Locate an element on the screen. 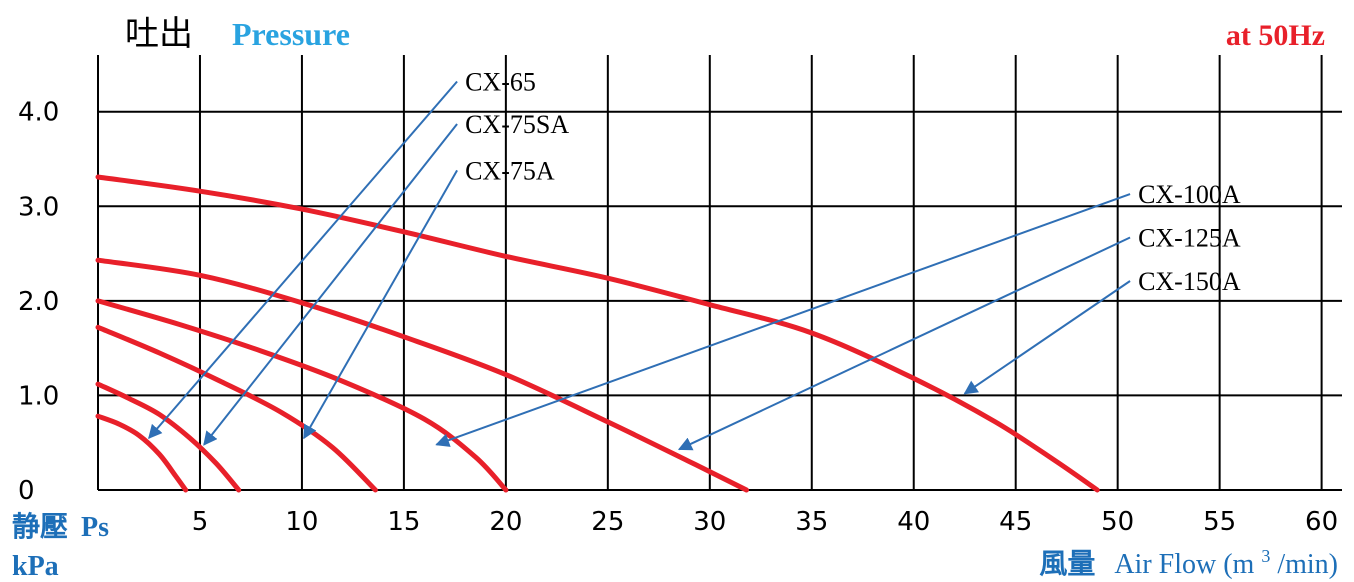 Image resolution: width=1354 pixels, height=582 pixels. series-label-cx-65: CX-65 is located at coordinates (500, 81).